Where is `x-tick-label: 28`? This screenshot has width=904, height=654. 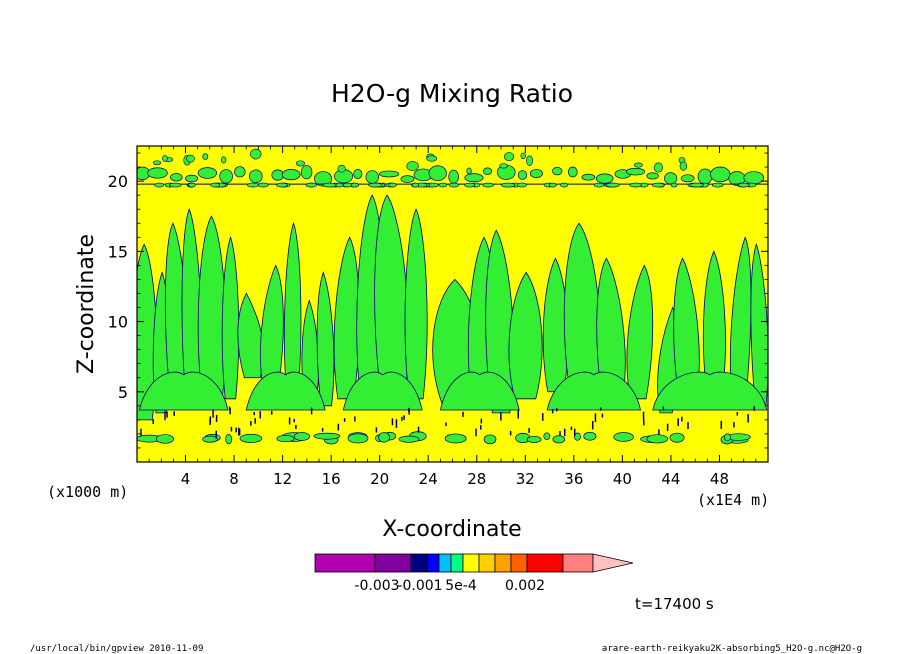
x-tick-label: 28 is located at coordinates (476, 479).